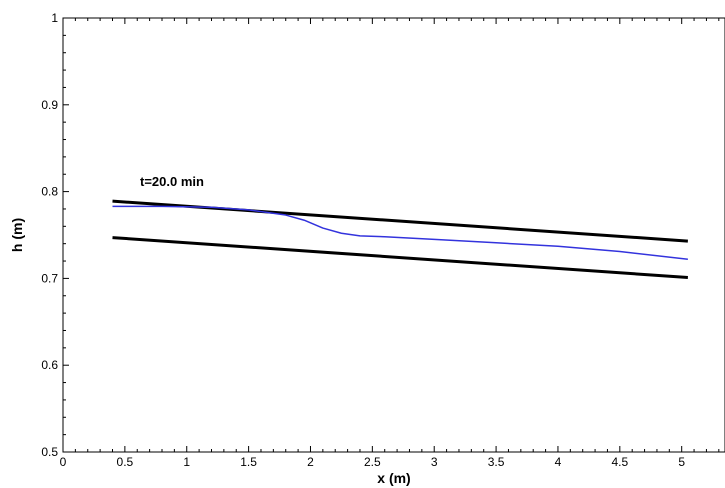  What do you see at coordinates (558, 462) in the screenshot?
I see `x-tick-label: 4` at bounding box center [558, 462].